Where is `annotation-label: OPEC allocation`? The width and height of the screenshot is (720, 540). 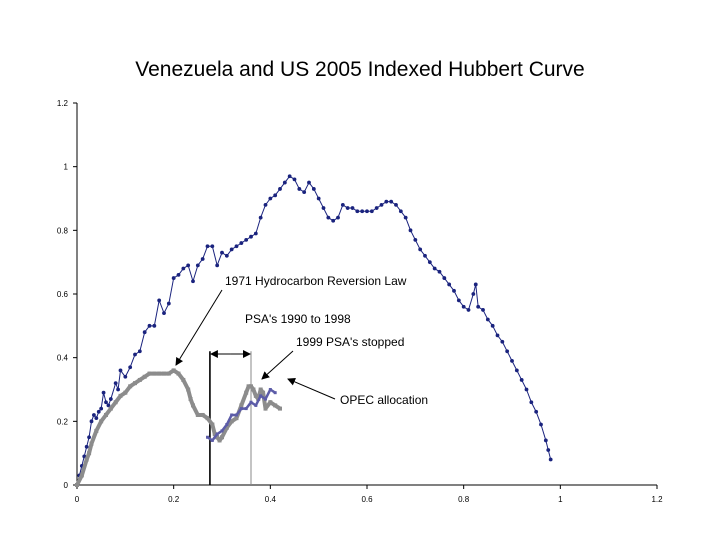
annotation-label: OPEC allocation is located at coordinates (384, 400).